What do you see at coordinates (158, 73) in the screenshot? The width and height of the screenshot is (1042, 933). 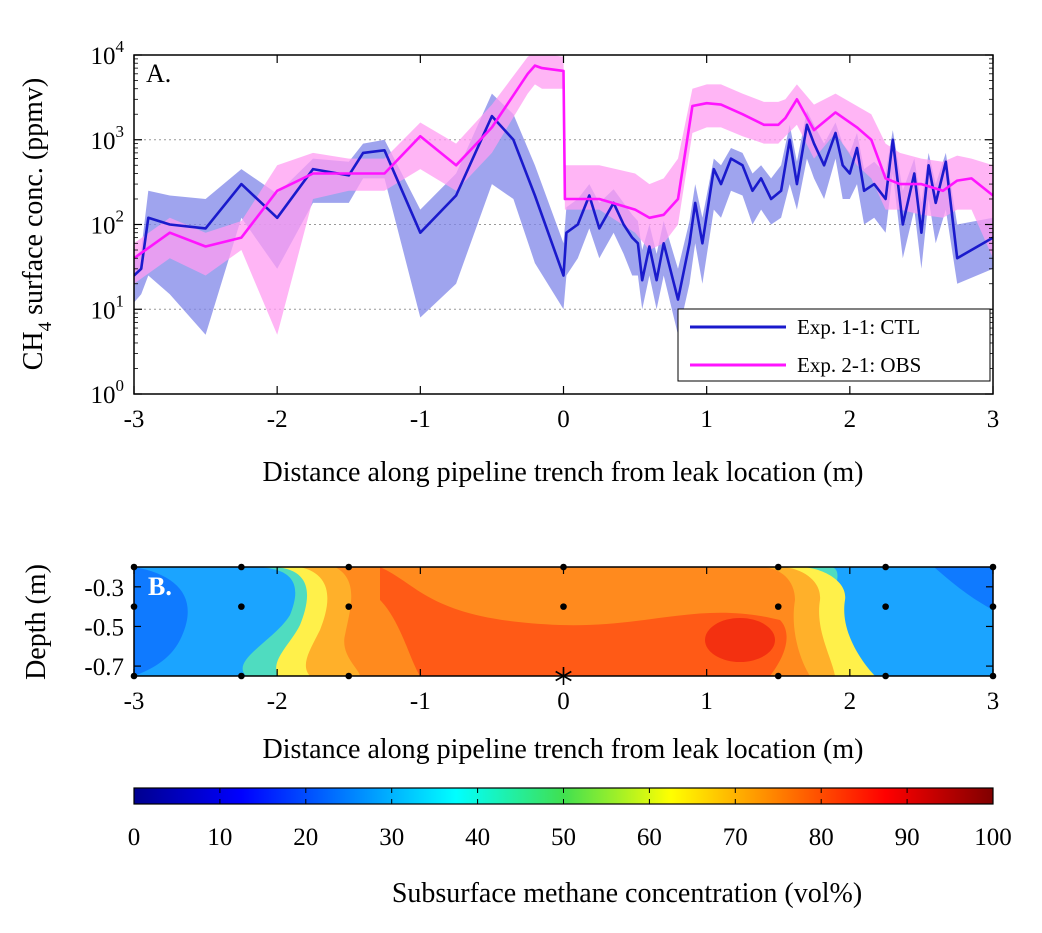 I see `panel-label-a: A.` at bounding box center [158, 73].